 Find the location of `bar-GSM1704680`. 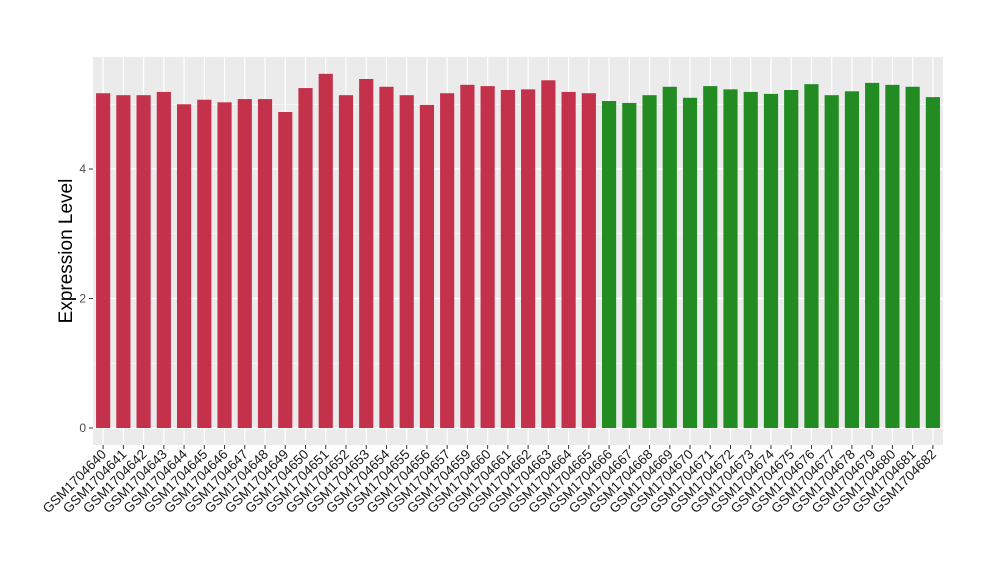

bar-GSM1704680 is located at coordinates (892, 256).